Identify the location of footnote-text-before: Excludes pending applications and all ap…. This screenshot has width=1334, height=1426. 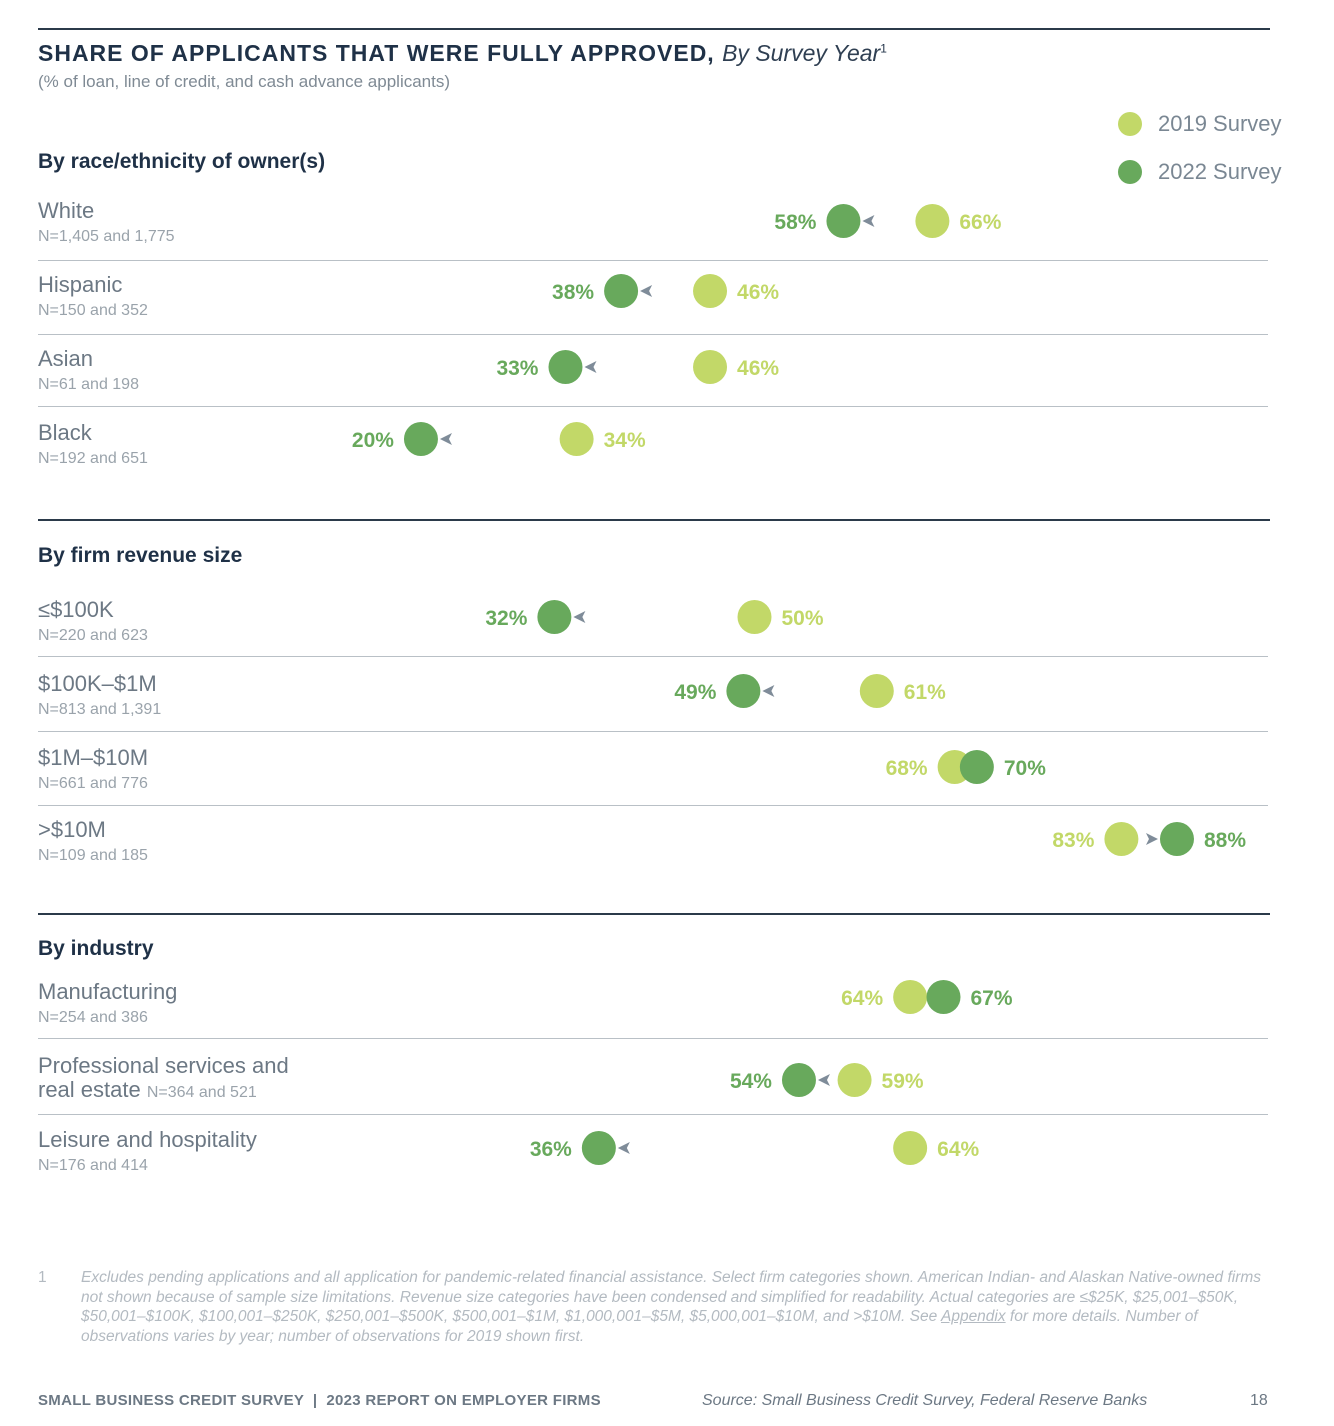
(671, 1297).